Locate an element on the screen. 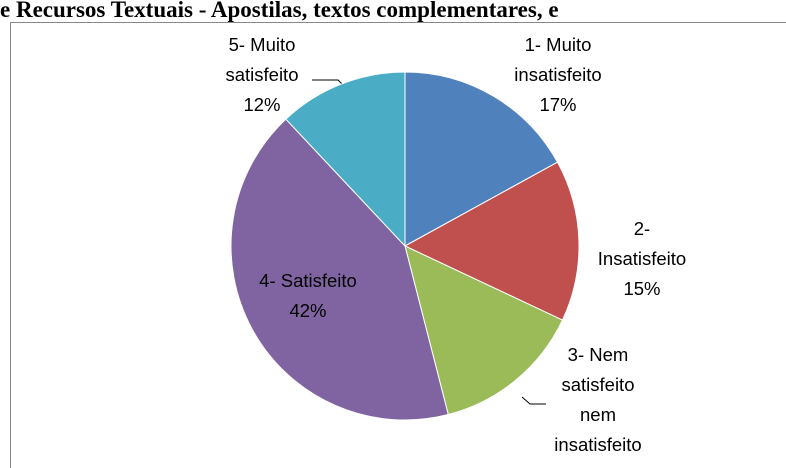 The image size is (786, 468). slice-label: 4- Satisfeito 42% is located at coordinates (308, 296).